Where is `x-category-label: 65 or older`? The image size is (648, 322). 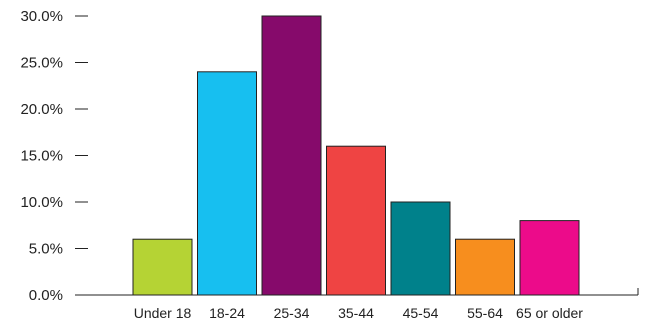
x-category-label: 65 or older is located at coordinates (549, 313).